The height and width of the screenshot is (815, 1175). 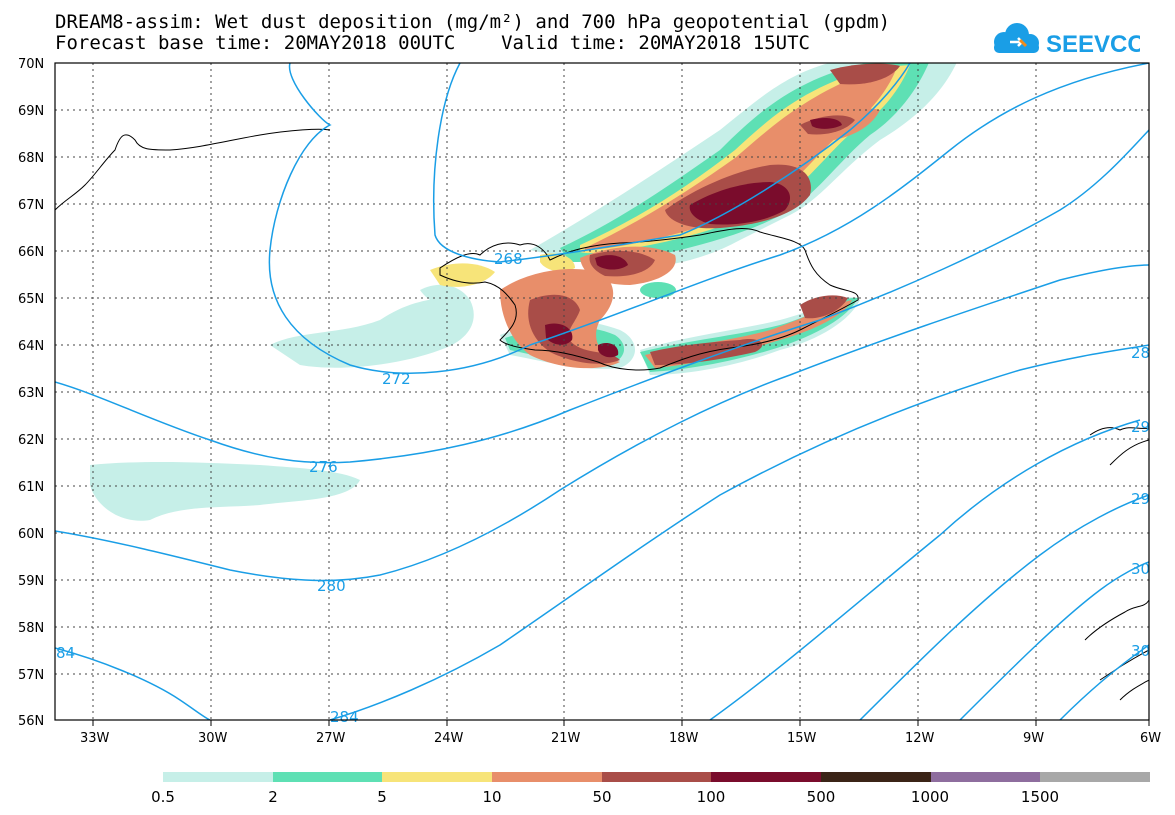 I want to click on iceland-coast, so click(x=649, y=299).